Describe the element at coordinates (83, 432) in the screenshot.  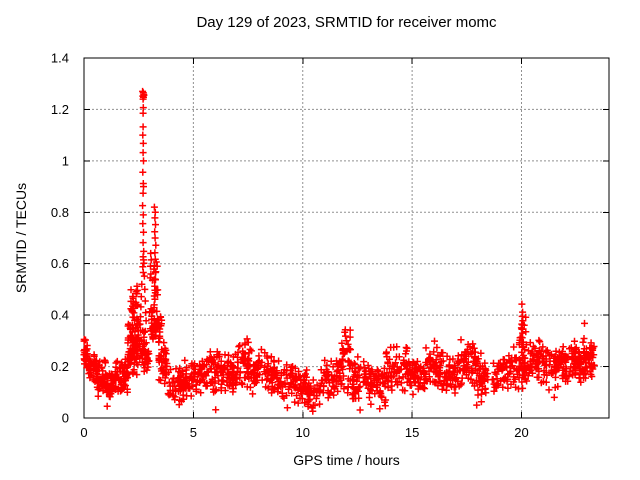
I see `x-tick-label: 0` at that location.